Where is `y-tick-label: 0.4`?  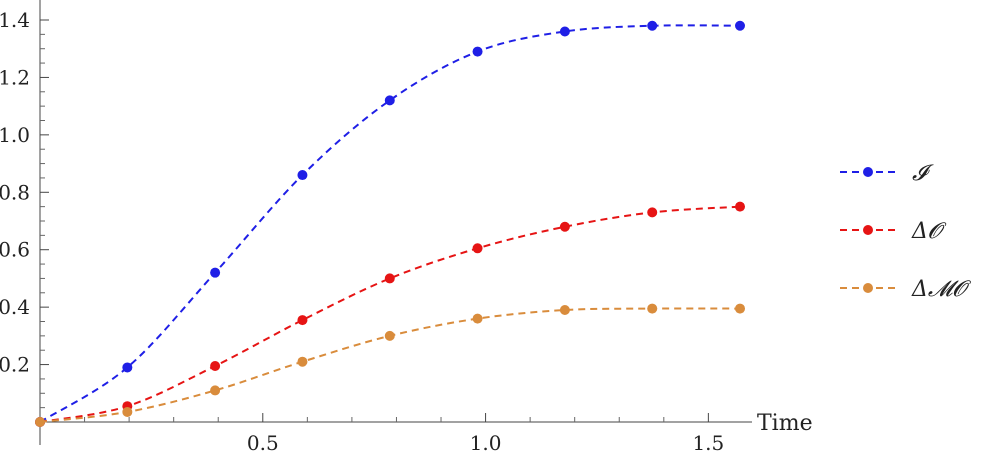 y-tick-label: 0.4 is located at coordinates (15, 307).